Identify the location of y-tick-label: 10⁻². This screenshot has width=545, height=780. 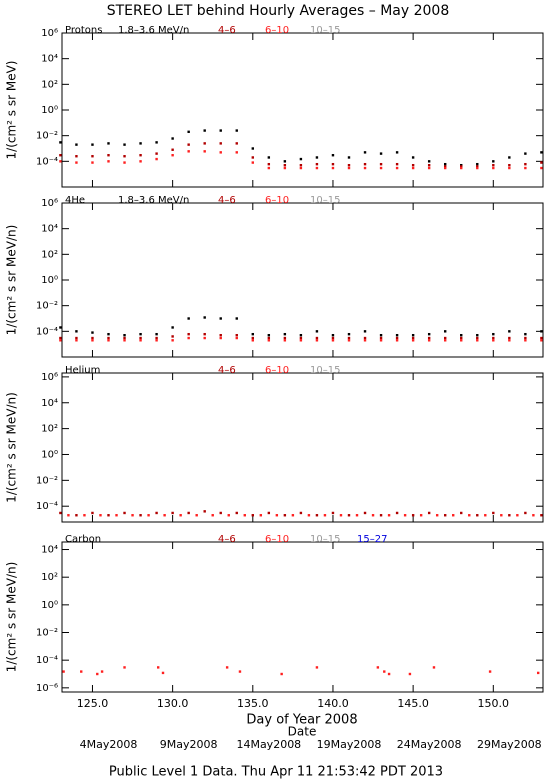
(47, 633).